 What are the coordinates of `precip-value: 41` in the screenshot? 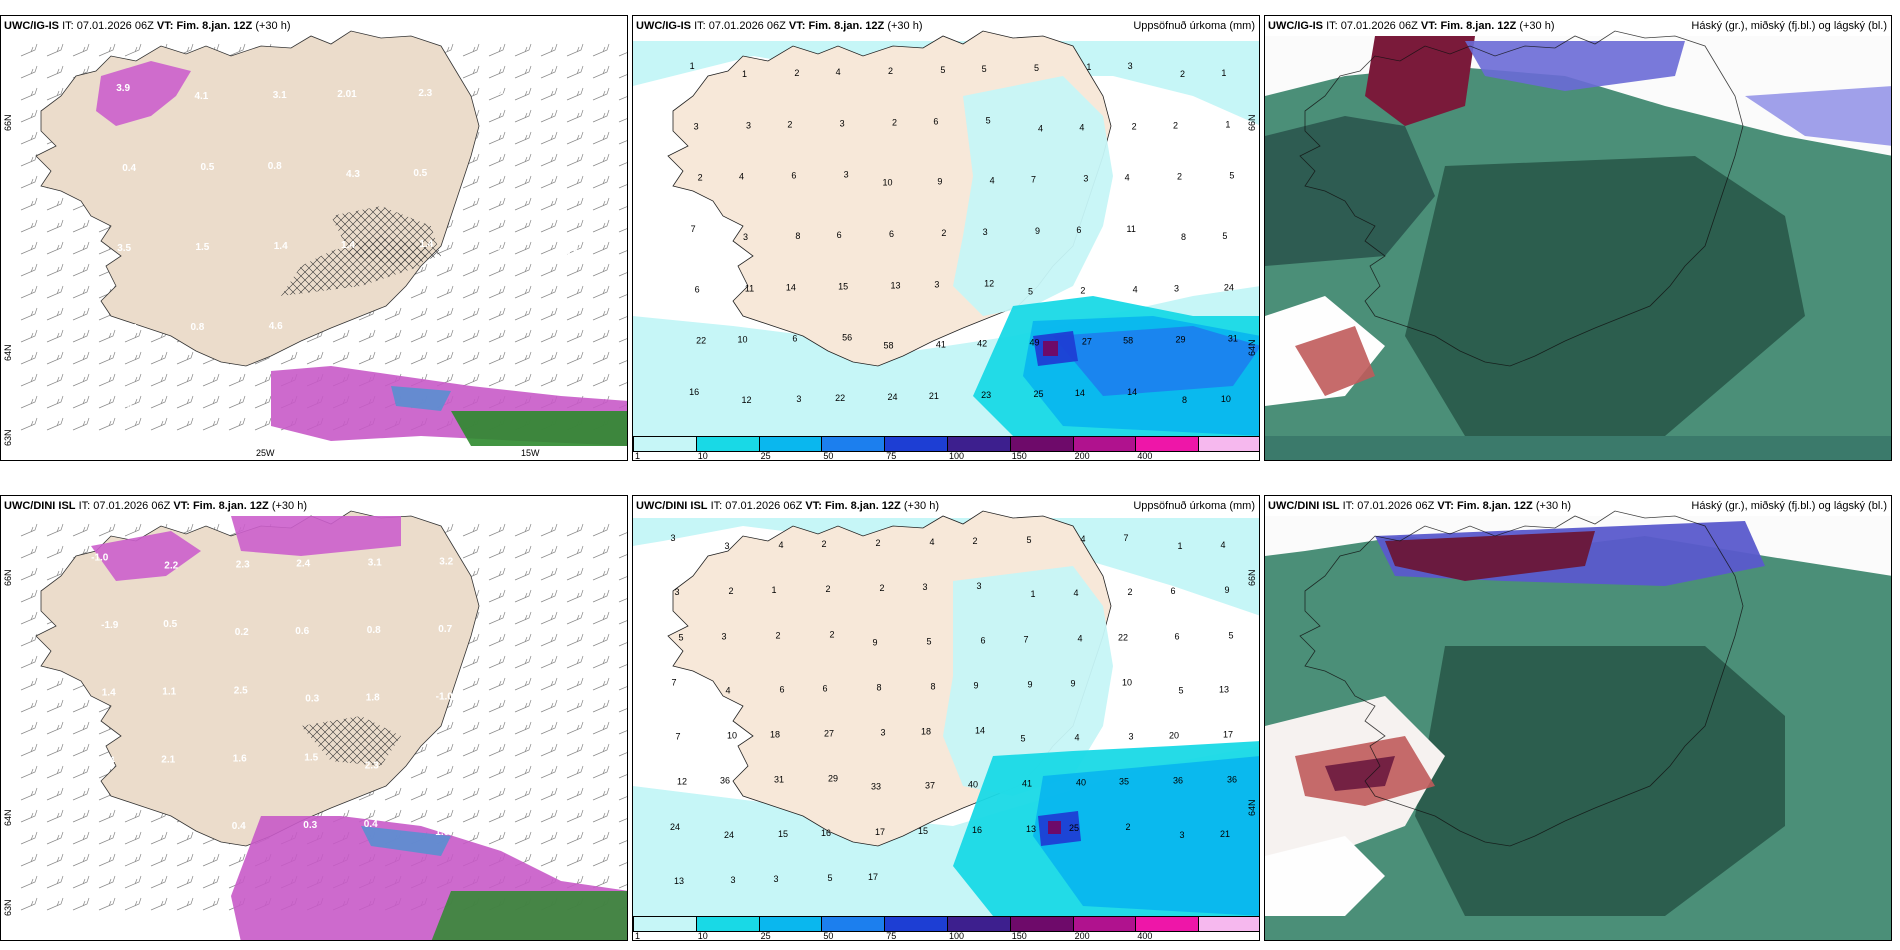 It's located at (941, 345).